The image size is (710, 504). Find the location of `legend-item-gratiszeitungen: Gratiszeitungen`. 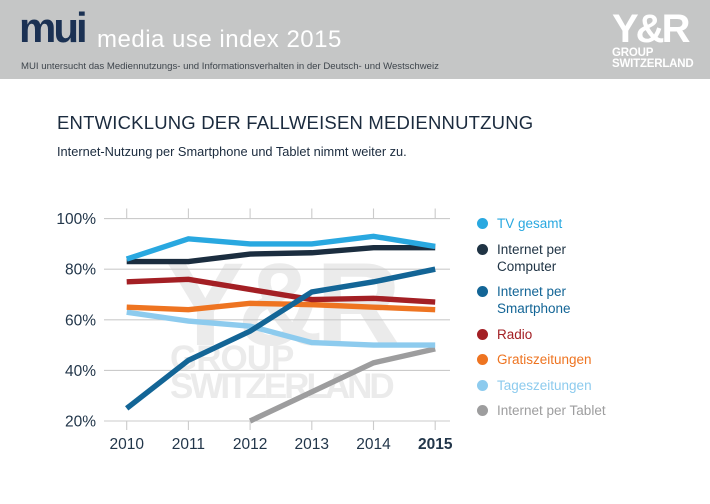

legend-item-gratiszeitungen: Gratiszeitungen is located at coordinates (541, 359).